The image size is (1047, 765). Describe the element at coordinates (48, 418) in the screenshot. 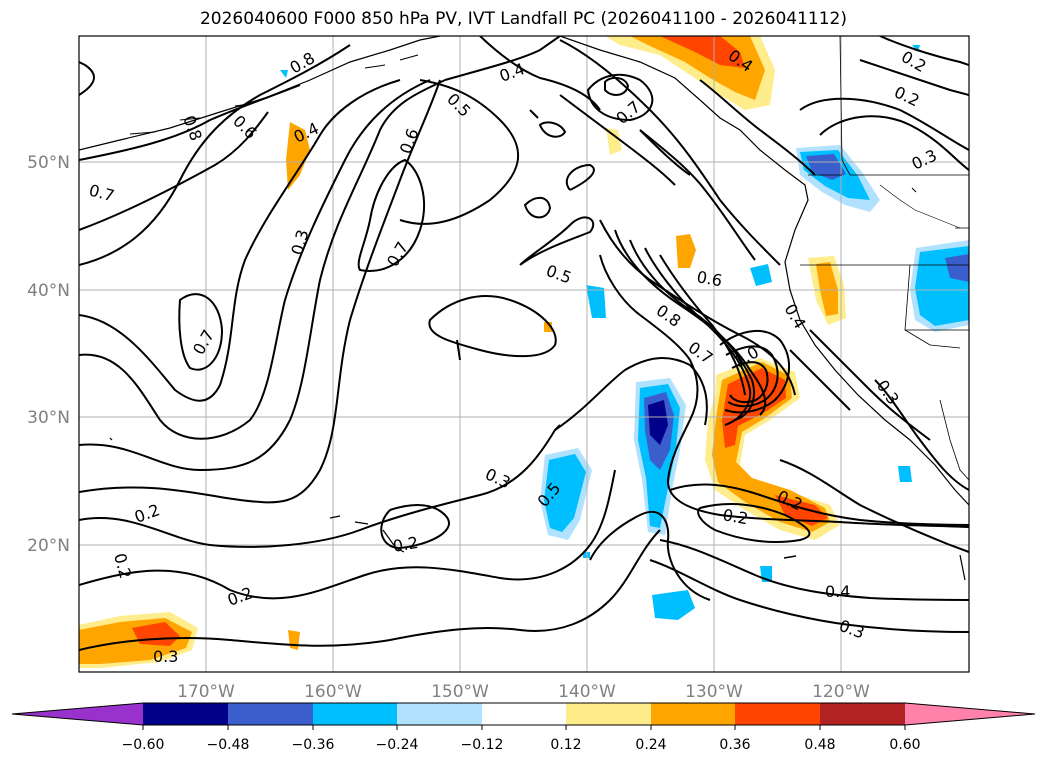

I see `lat-label: 30°N` at that location.